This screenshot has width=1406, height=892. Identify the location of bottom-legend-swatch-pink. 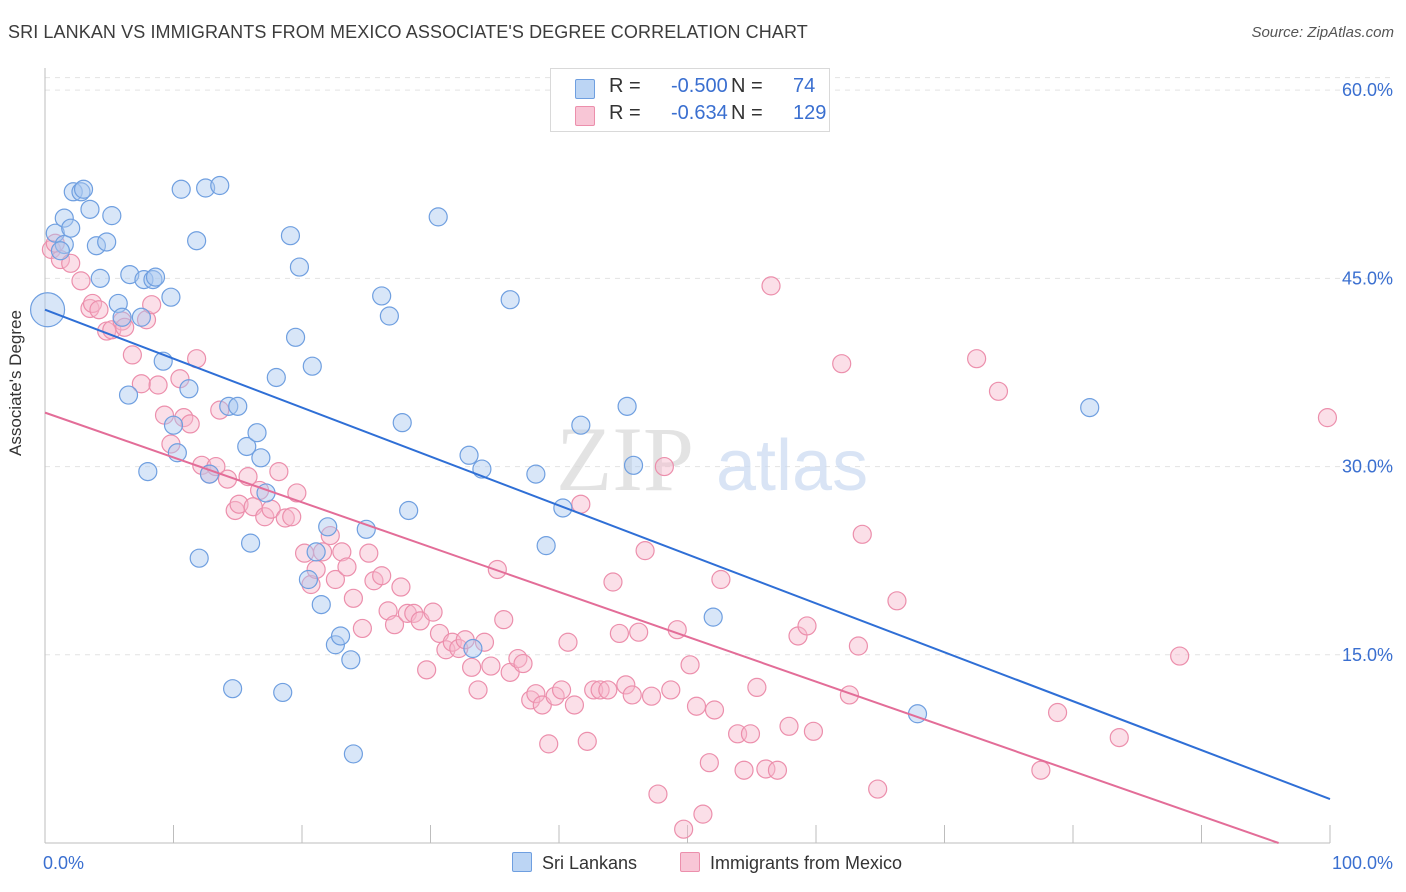
(690, 862).